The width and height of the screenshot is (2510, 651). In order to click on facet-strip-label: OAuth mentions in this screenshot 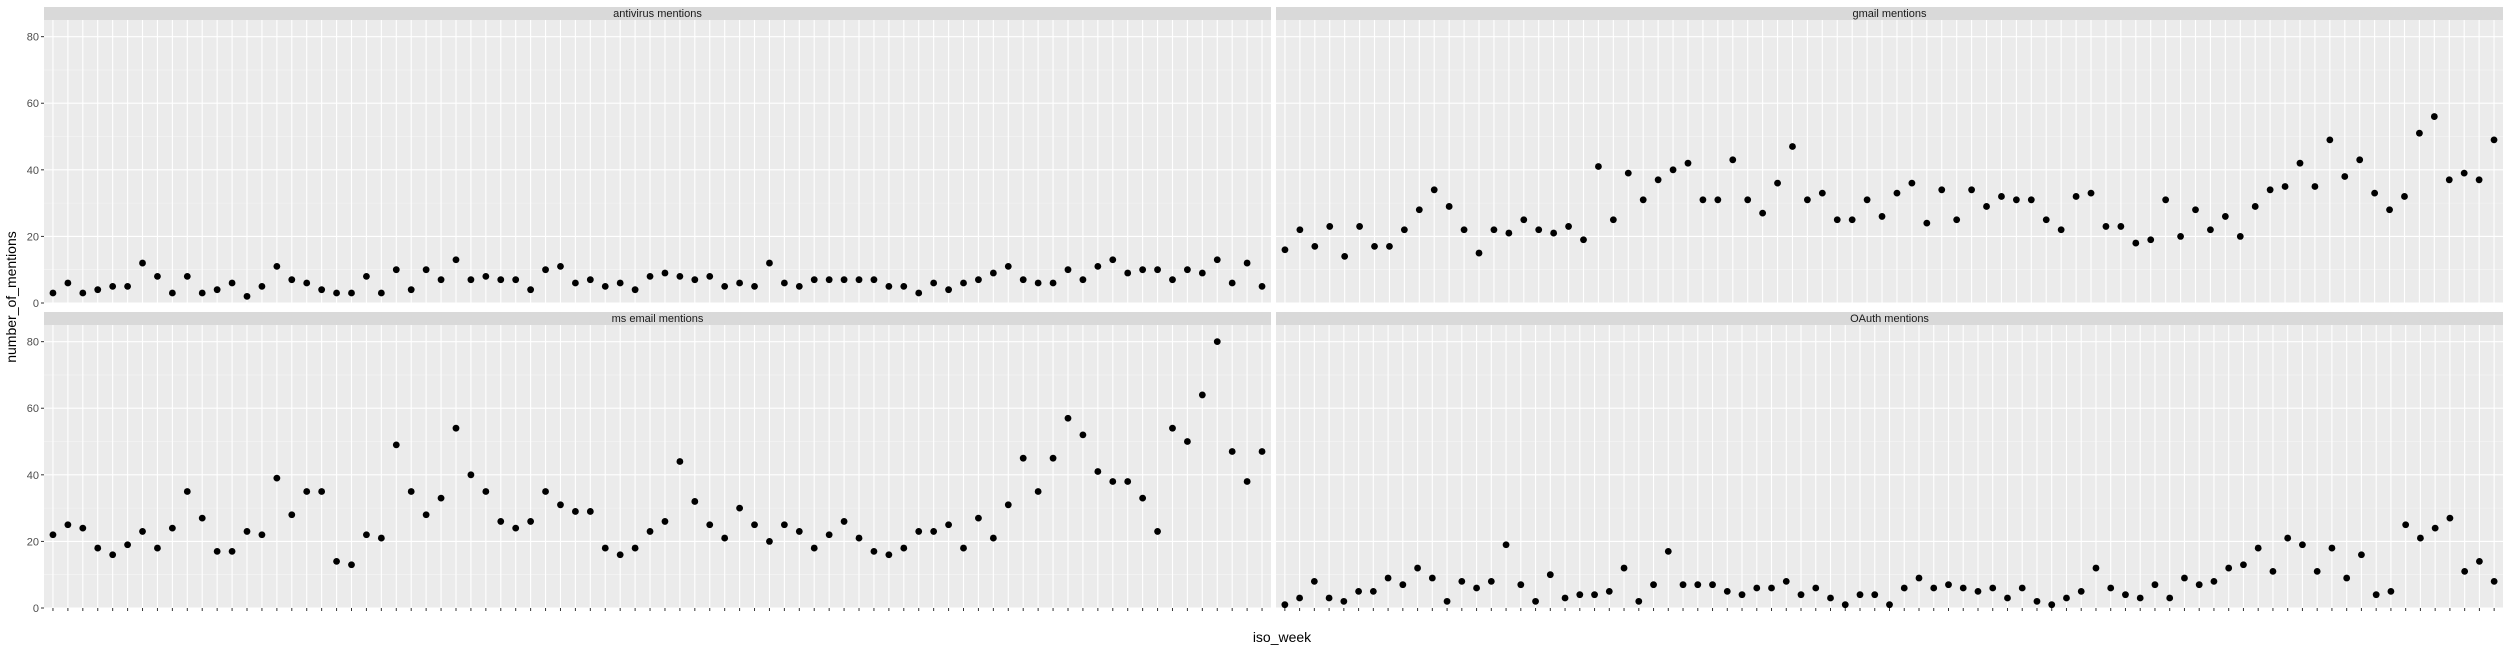, I will do `click(1889, 319)`.